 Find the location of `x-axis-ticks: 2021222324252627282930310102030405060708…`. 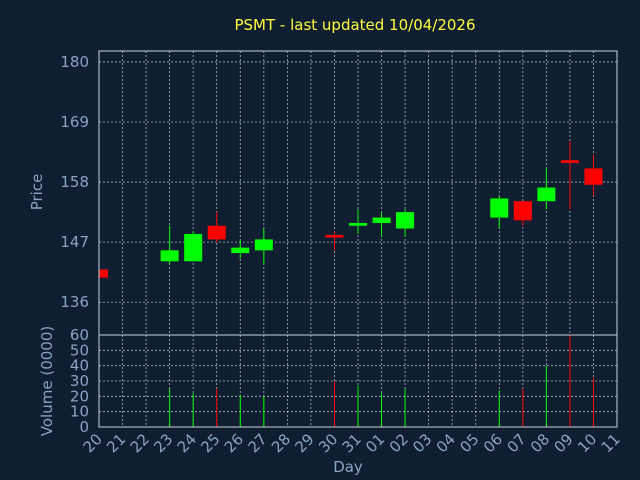

x-axis-ticks: 2021222324252627282930310102030405060708… is located at coordinates (352, 443).